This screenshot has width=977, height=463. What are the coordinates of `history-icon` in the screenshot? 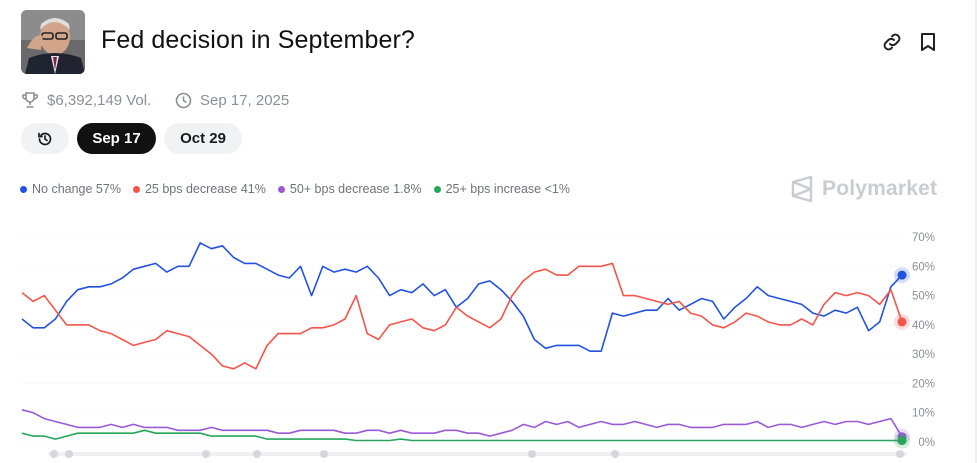 It's located at (45, 138).